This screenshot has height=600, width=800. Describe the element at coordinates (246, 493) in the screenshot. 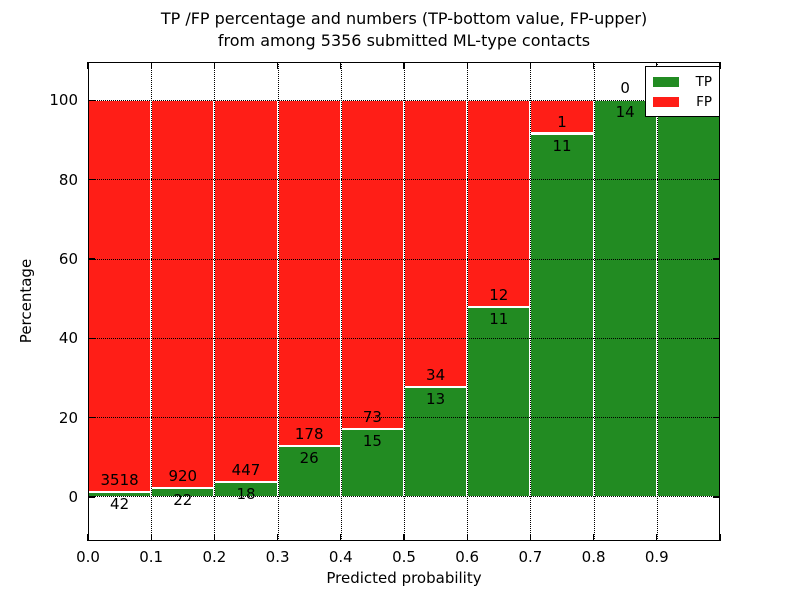

I see `tp-count-label: 18` at that location.